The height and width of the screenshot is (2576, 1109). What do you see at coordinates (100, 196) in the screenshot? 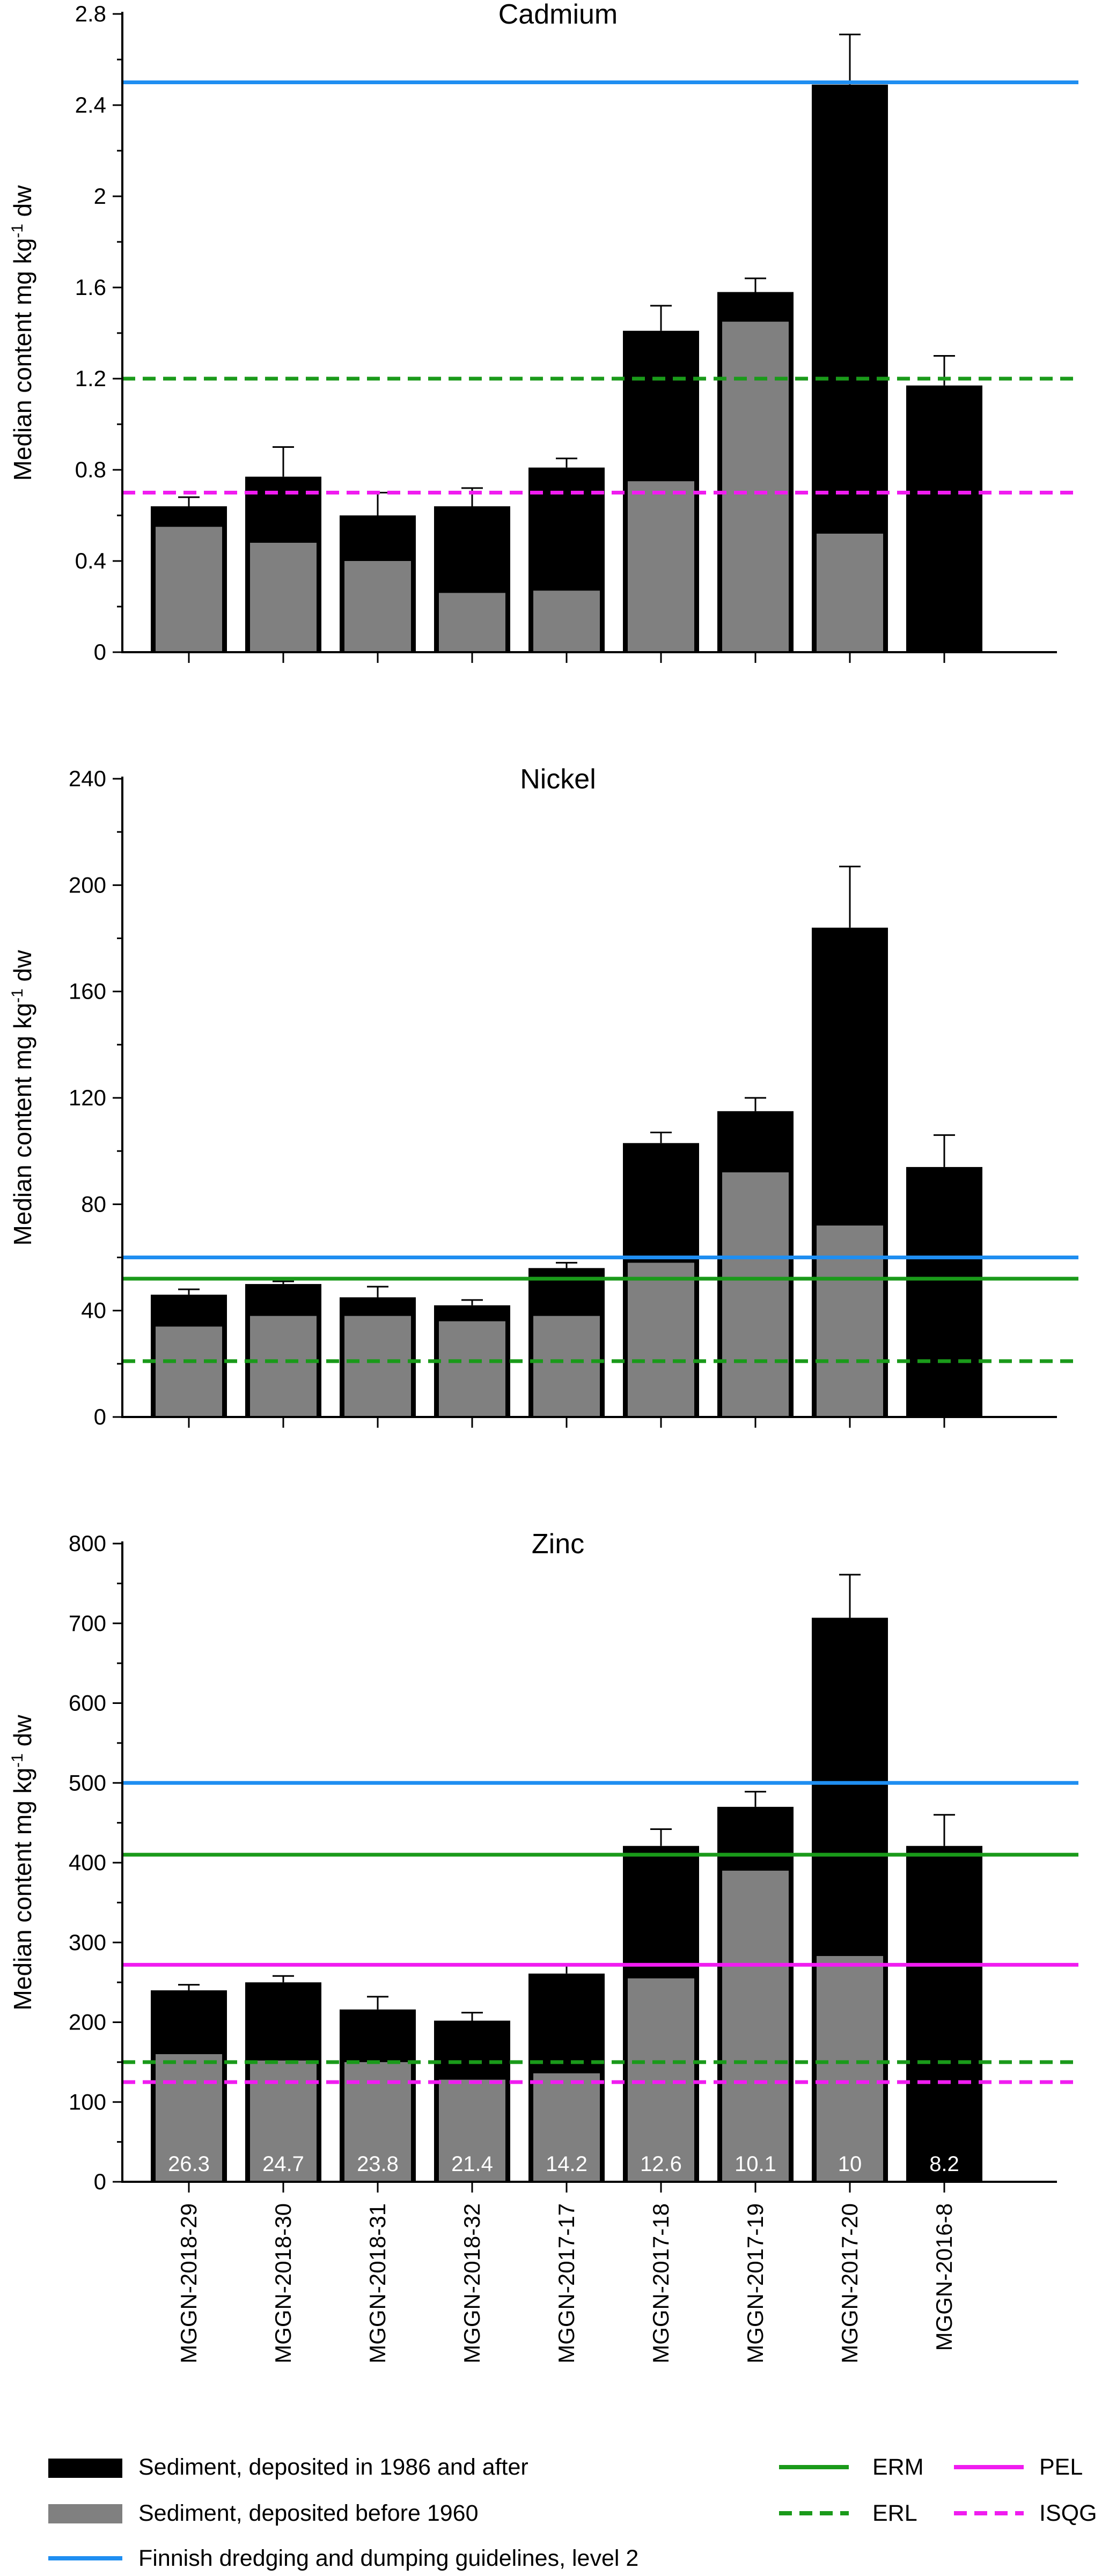
I see `y-tick-label: 2` at bounding box center [100, 196].